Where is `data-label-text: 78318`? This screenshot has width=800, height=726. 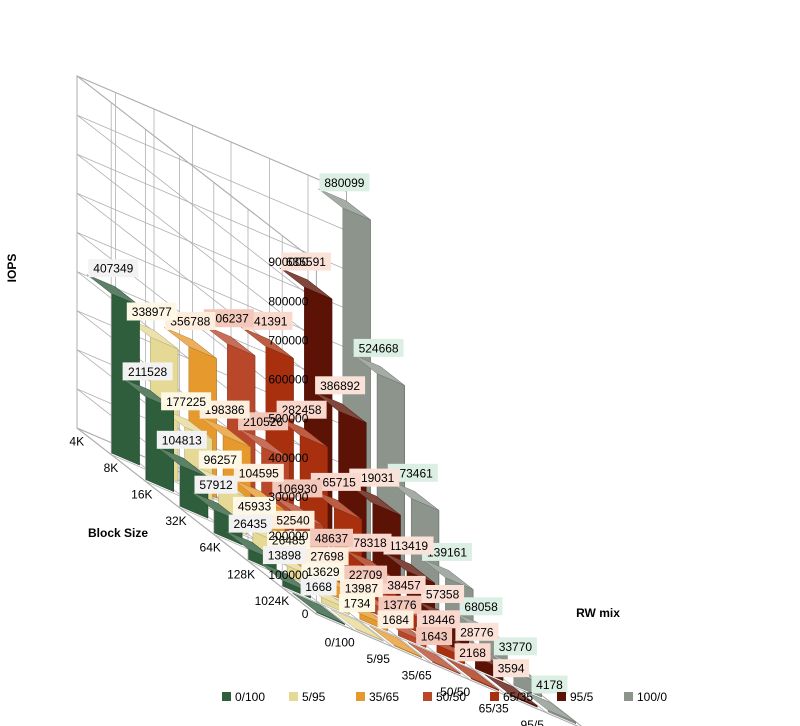
data-label-text: 78318 is located at coordinates (370, 543).